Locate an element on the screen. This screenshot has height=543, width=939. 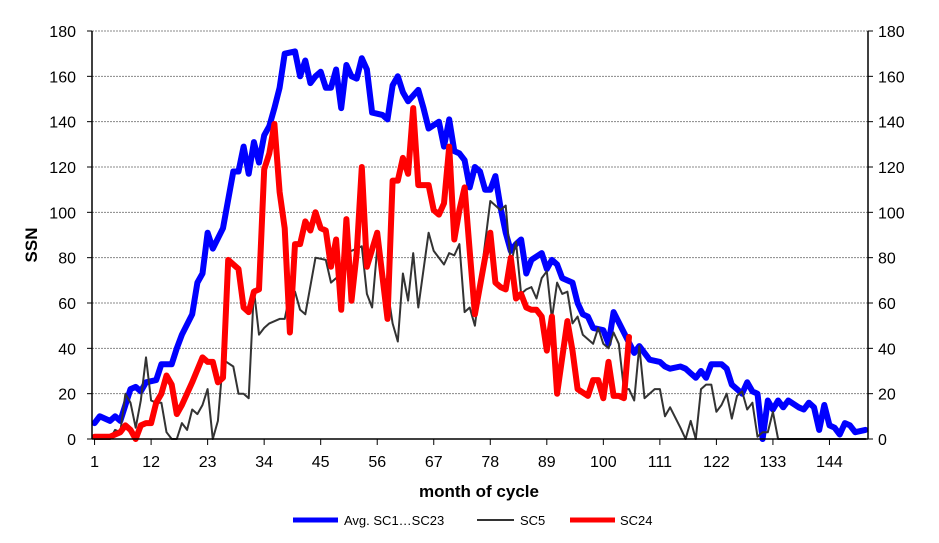
x-tick-label: 12 is located at coordinates (151, 462).